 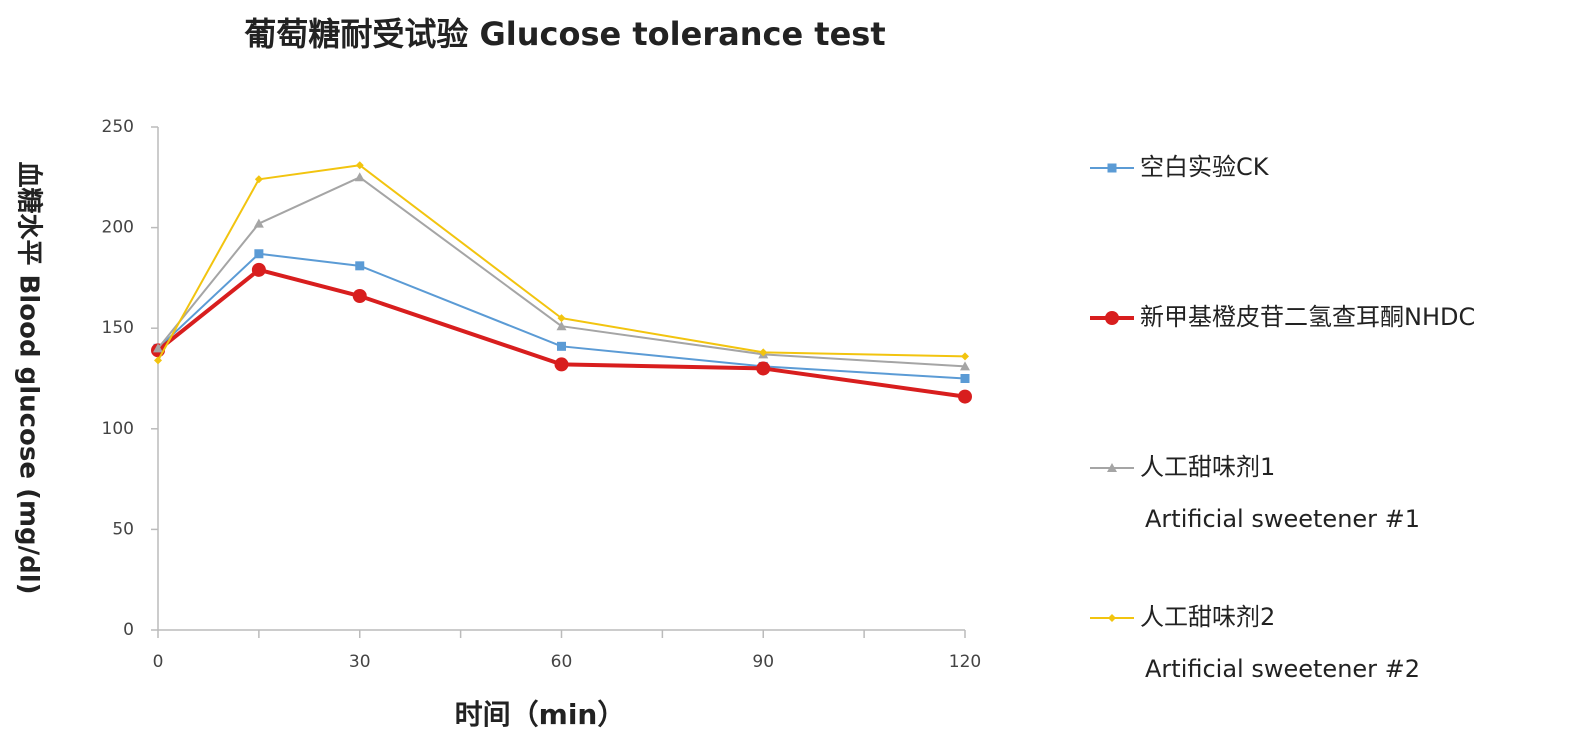 I want to click on y-tick-label: 0, so click(x=128, y=630).